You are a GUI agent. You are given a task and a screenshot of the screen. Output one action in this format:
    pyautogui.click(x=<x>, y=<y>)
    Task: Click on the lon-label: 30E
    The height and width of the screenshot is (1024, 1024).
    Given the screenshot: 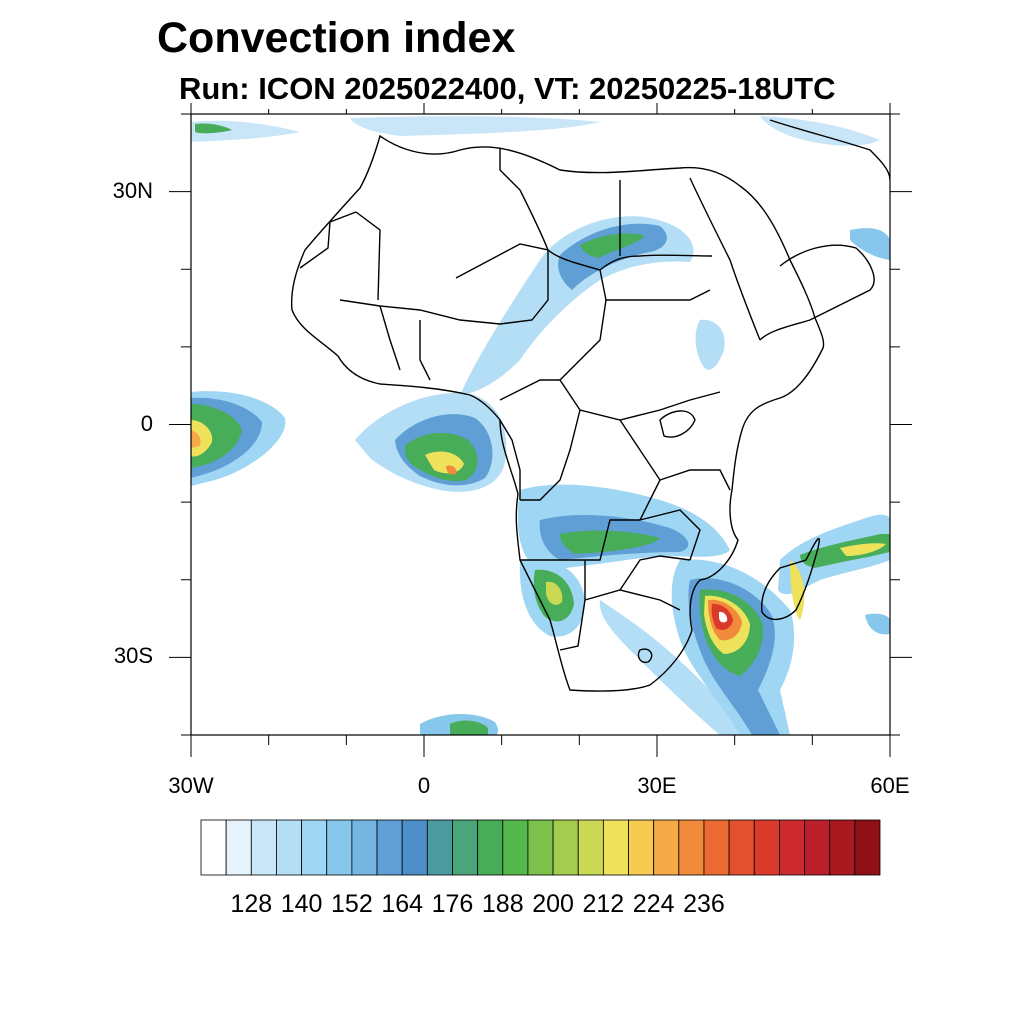 What is the action you would take?
    pyautogui.click(x=657, y=785)
    